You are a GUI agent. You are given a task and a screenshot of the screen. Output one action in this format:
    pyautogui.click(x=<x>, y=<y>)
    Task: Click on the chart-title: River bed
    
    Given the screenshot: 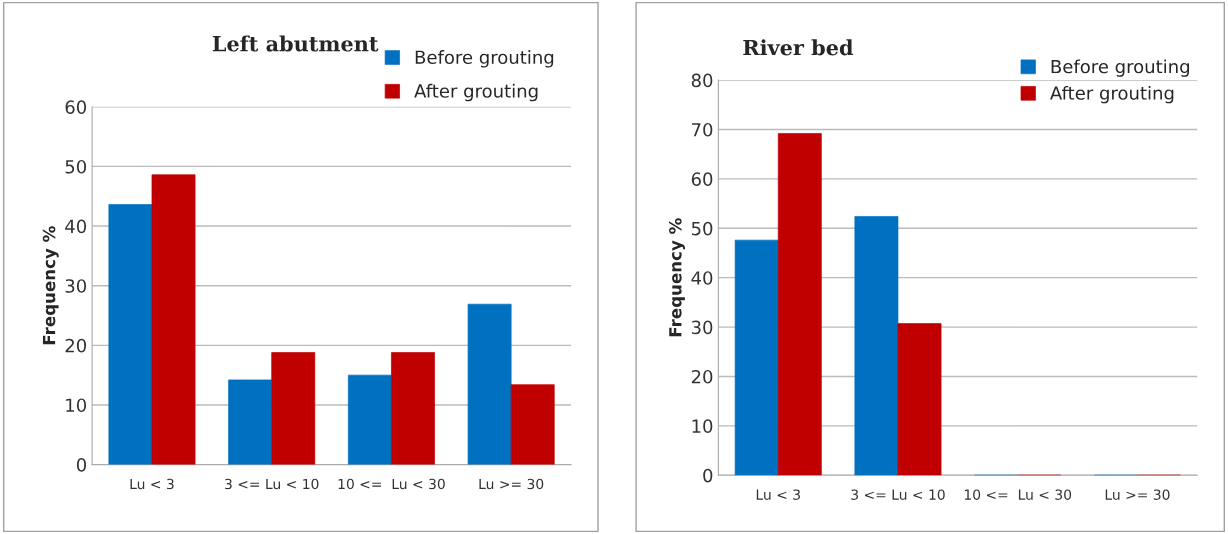 What is the action you would take?
    pyautogui.click(x=798, y=47)
    